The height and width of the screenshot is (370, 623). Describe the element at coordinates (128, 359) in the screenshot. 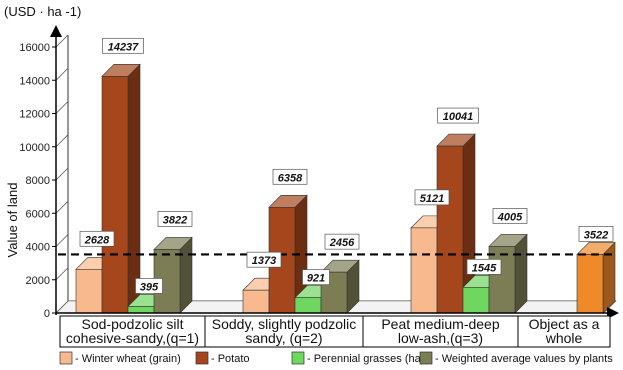

I see `legend-label-0: - Winter wheat (grain)` at that location.